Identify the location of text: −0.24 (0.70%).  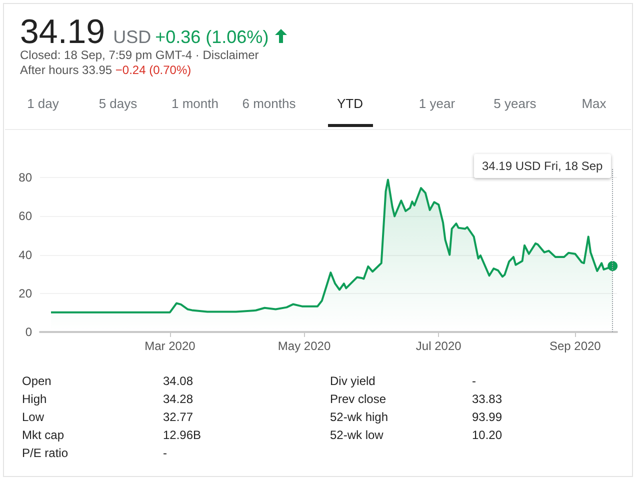
(153, 70).